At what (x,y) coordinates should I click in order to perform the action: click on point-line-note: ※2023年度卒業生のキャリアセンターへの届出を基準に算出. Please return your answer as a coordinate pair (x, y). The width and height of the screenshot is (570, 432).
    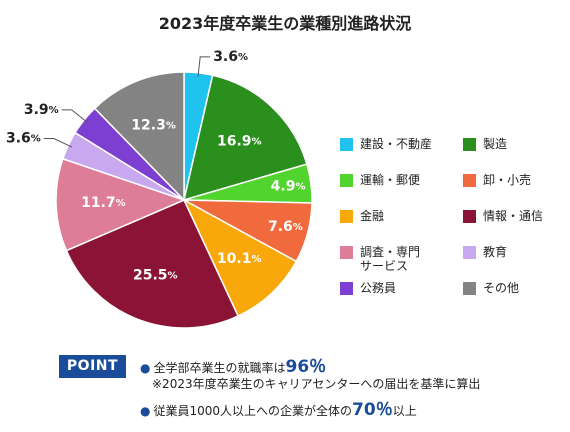
    Looking at the image, I should click on (316, 383).